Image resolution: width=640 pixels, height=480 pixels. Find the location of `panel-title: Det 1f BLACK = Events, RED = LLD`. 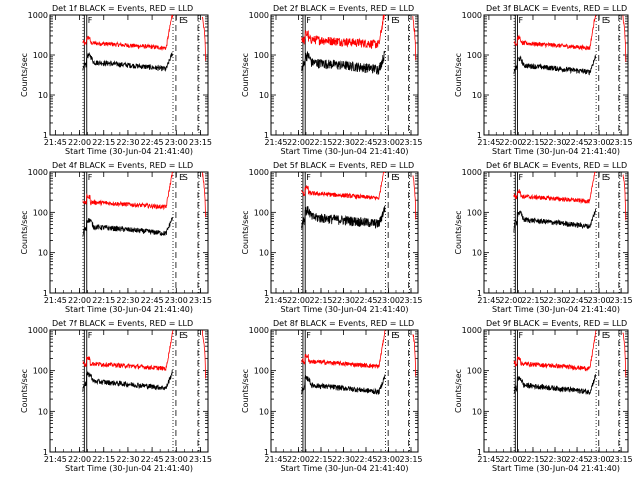

panel-title: Det 1f BLACK = Events, RED = LLD is located at coordinates (122, 8).